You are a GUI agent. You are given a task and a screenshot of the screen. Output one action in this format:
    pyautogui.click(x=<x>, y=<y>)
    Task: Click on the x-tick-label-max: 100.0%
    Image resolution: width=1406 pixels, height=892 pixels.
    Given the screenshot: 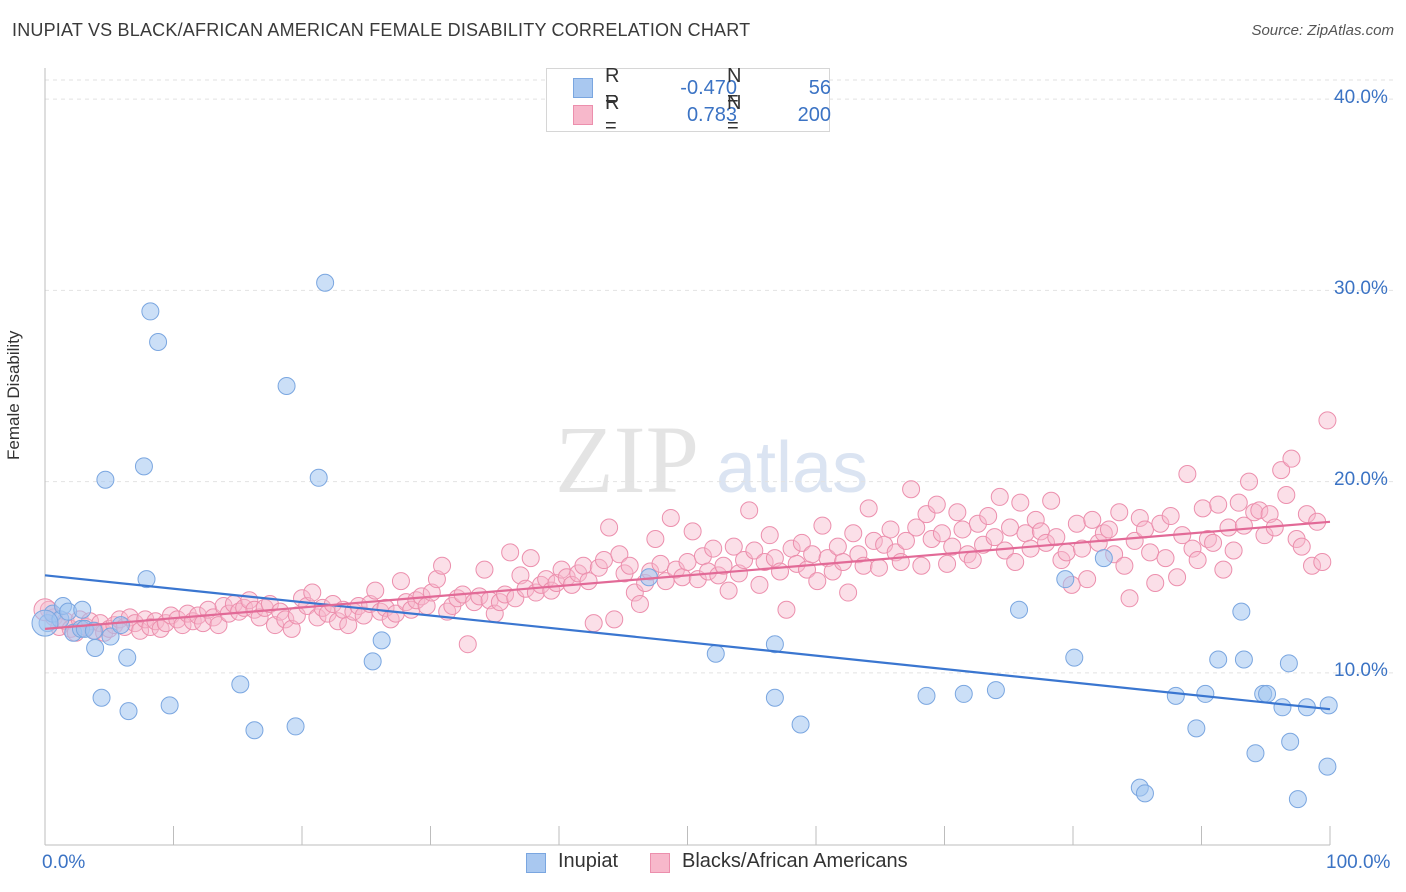 What is the action you would take?
    pyautogui.click(x=1358, y=862)
    